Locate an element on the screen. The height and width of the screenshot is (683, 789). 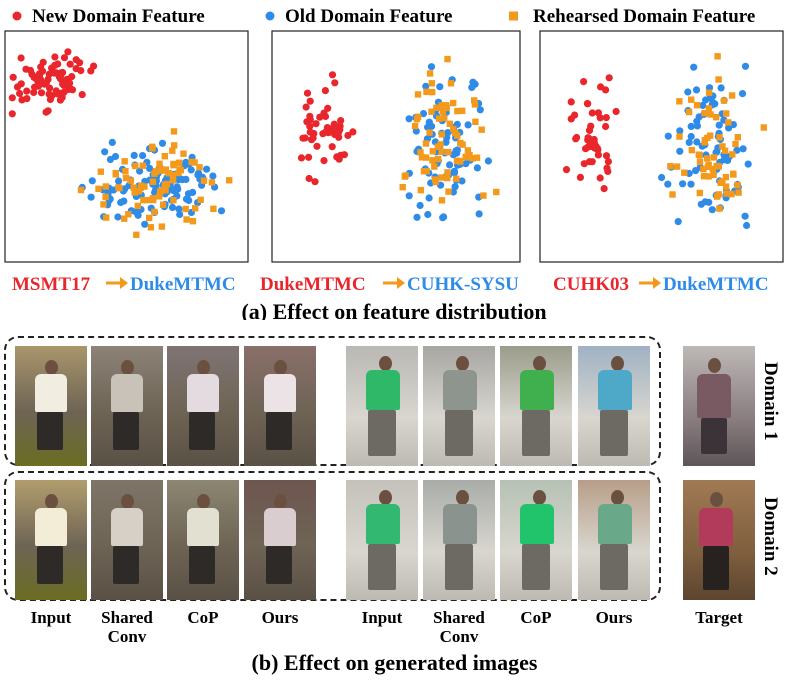
col-label-group1-2: Shared Conv is located at coordinates (127, 627).